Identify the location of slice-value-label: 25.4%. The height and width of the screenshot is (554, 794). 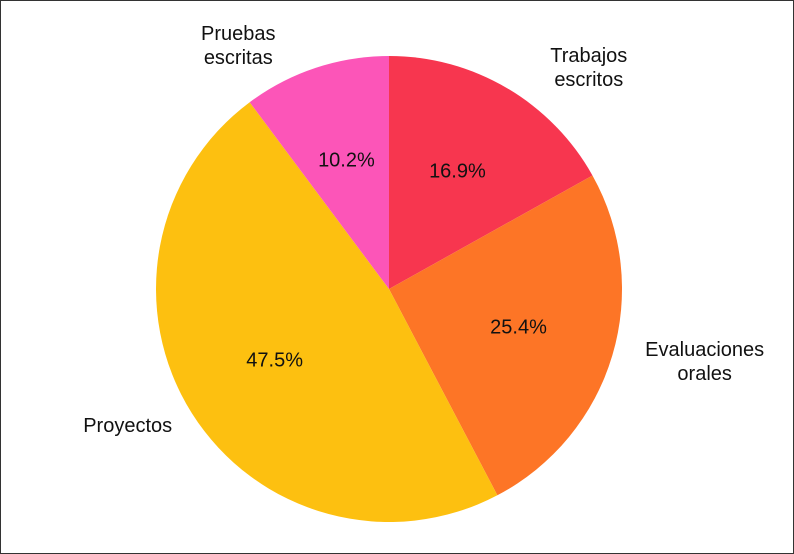
(518, 327).